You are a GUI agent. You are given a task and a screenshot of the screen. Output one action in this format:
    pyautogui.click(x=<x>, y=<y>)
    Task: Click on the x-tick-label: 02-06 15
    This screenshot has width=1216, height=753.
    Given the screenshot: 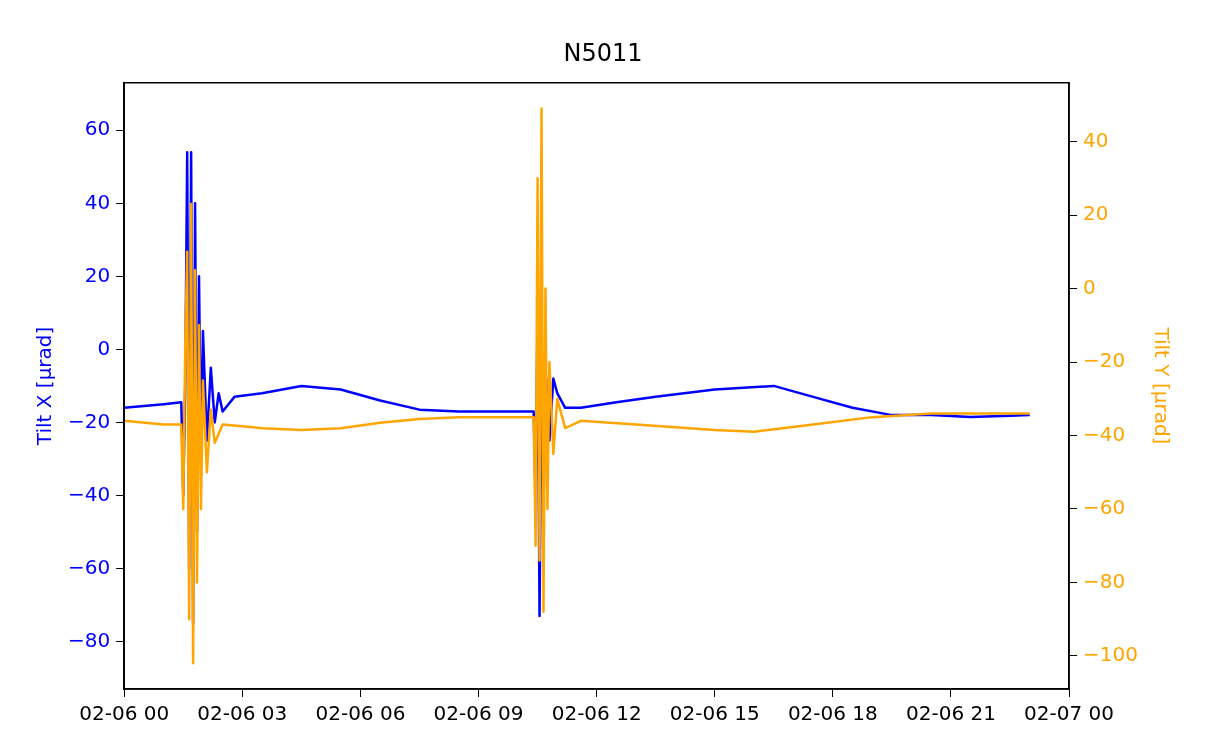 What is the action you would take?
    pyautogui.click(x=714, y=713)
    